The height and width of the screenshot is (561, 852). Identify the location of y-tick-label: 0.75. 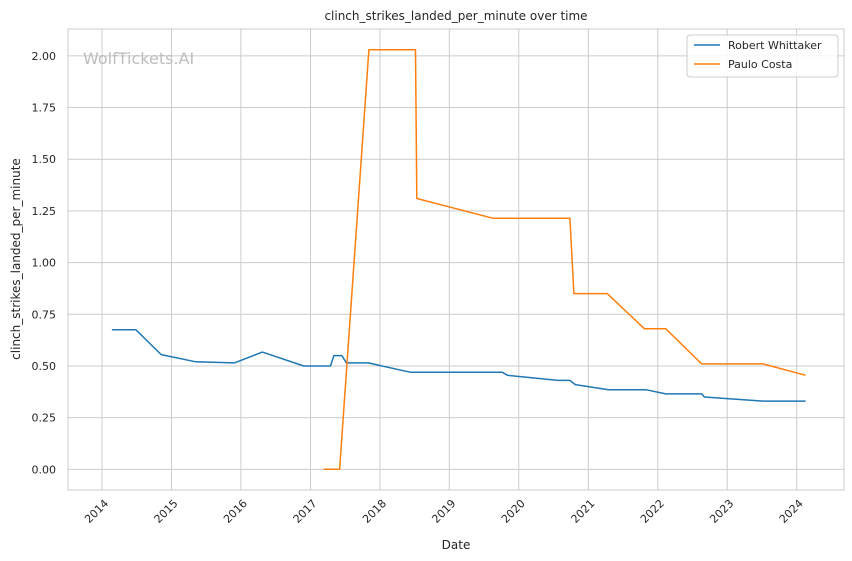
(44, 314).